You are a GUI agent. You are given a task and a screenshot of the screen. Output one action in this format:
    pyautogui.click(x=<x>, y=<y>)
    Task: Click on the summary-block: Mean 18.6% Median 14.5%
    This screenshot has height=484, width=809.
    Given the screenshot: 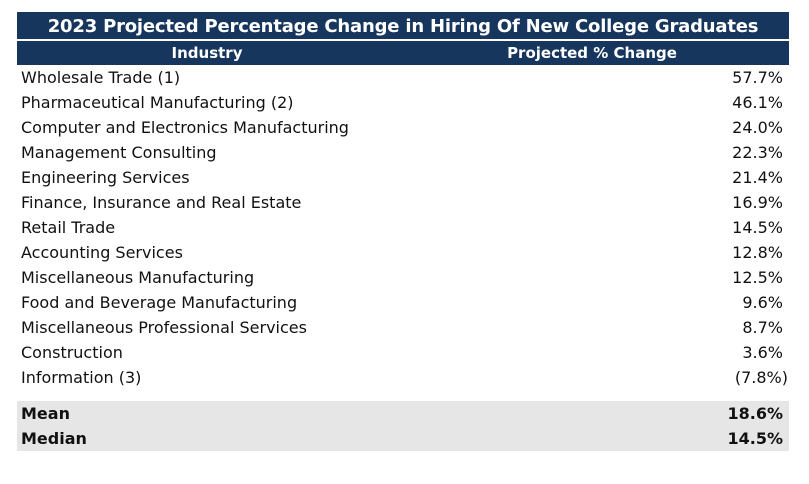 What is the action you would take?
    pyautogui.click(x=403, y=426)
    